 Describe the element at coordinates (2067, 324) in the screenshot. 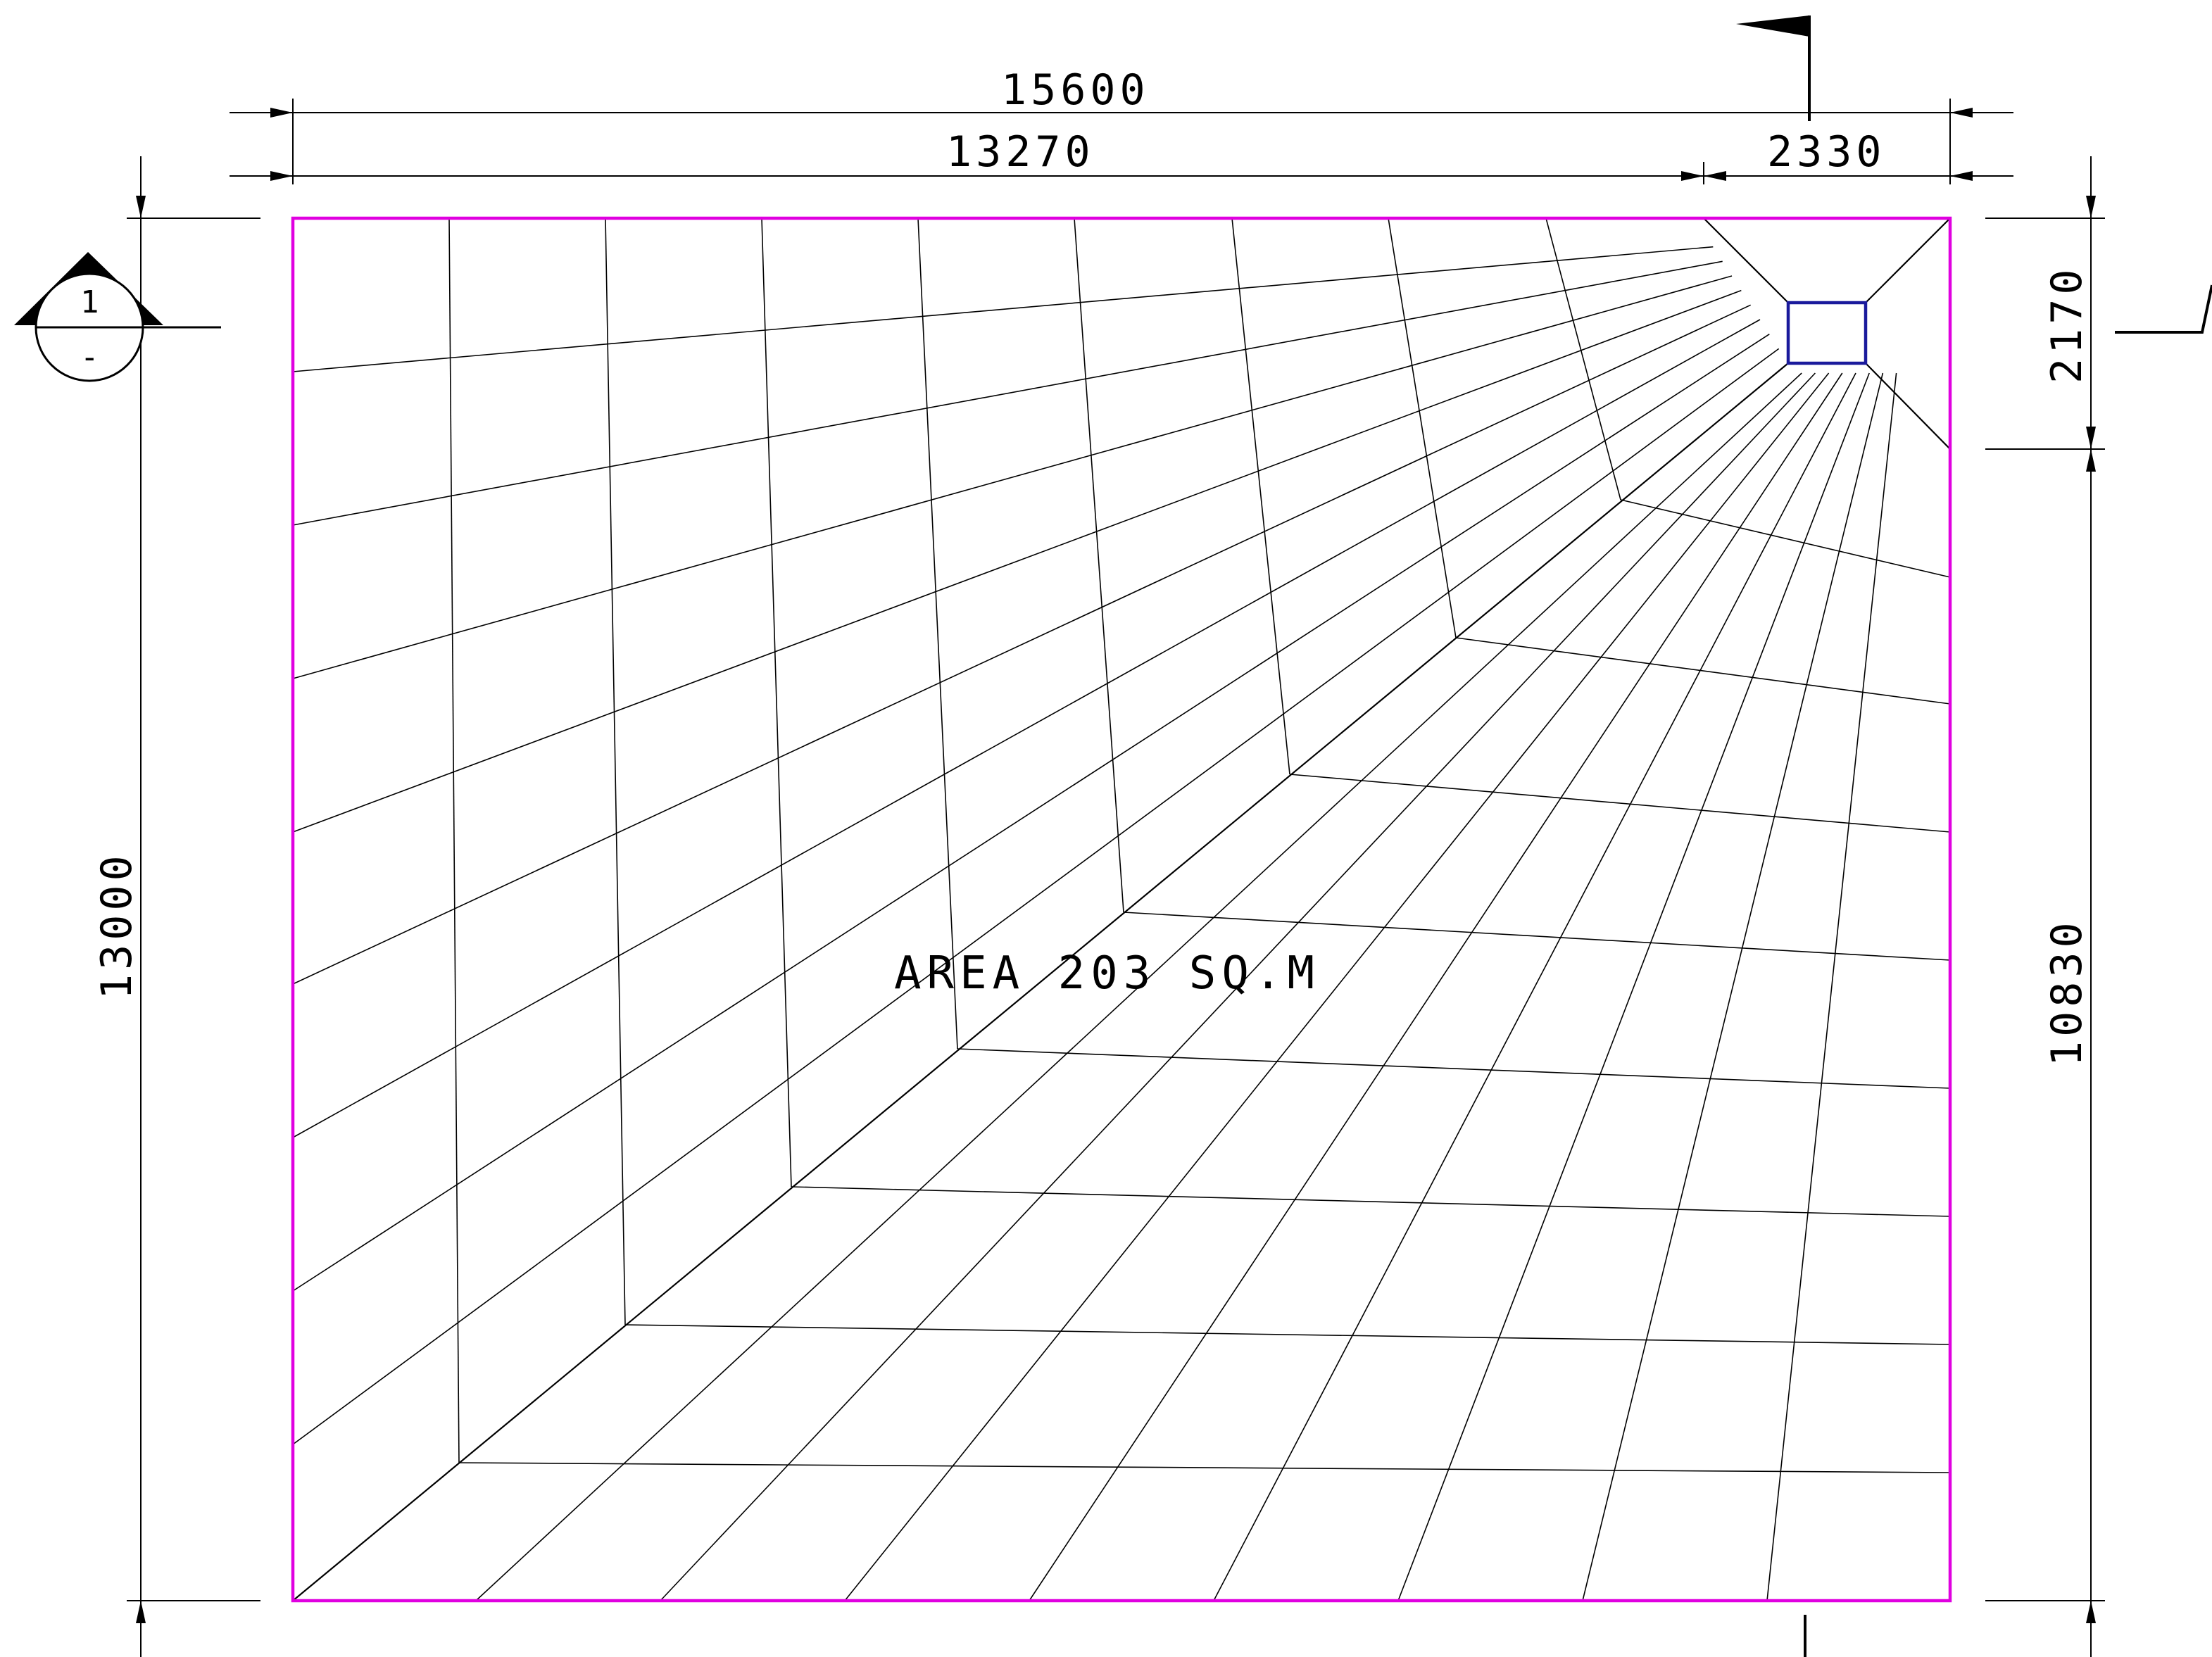

I see `dimension-right-top: 2170` at that location.